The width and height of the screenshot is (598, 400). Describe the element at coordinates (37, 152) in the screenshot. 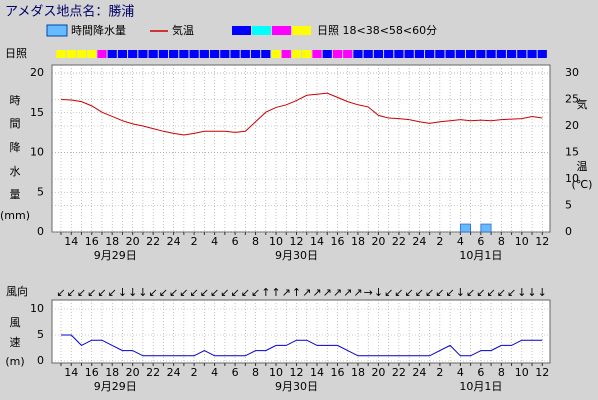

I see `y-tick-label: 10` at that location.